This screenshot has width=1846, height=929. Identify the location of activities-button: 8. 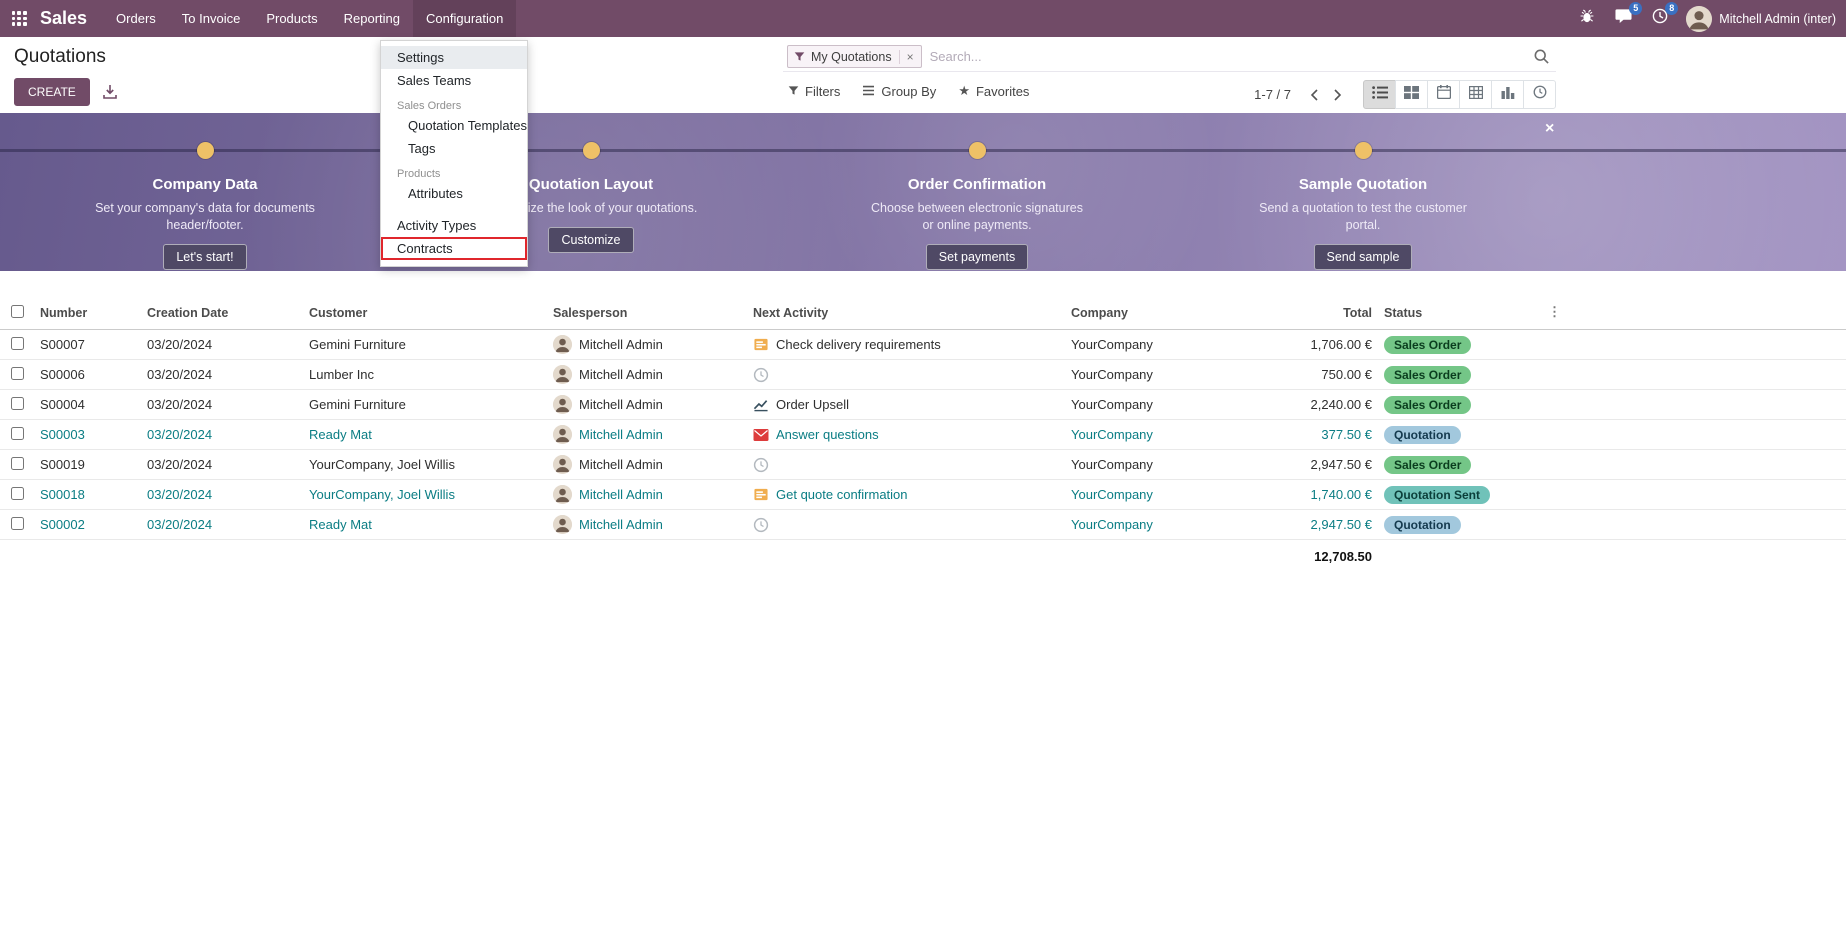
(1660, 18).